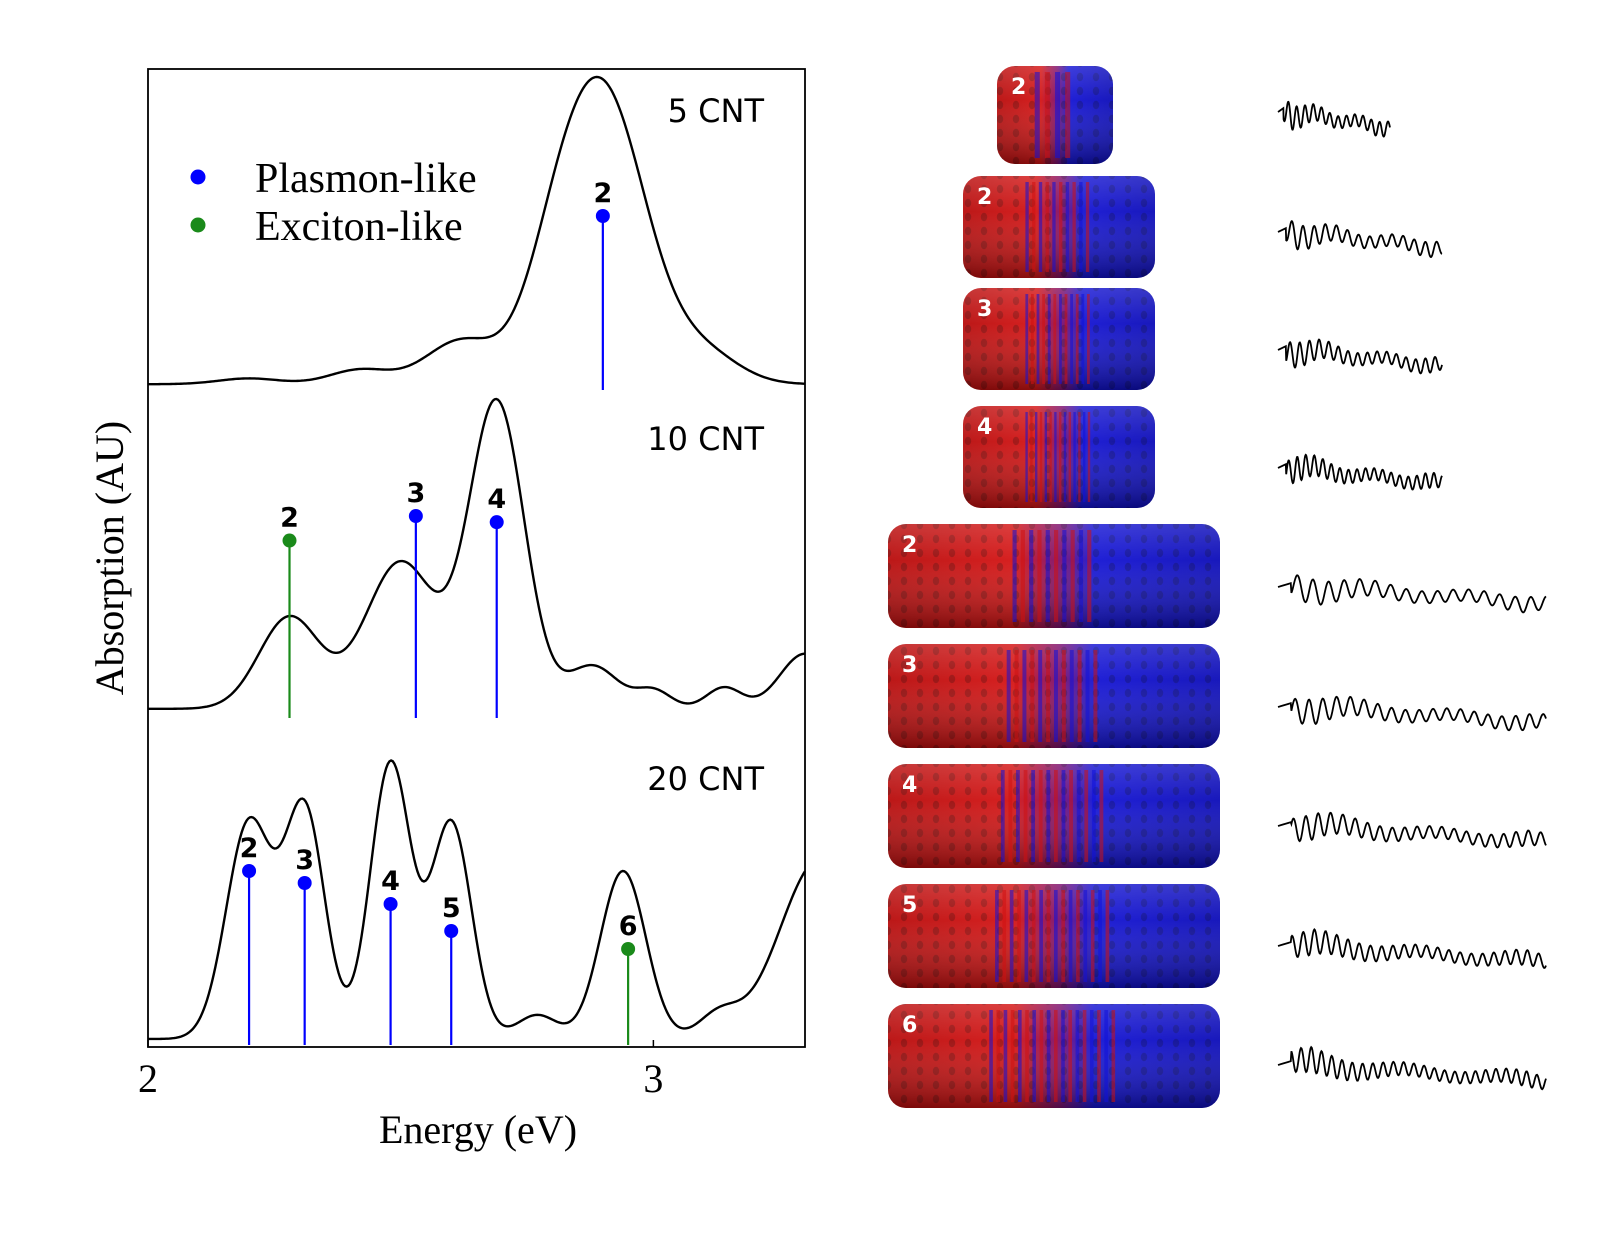 Image resolution: width=1623 pixels, height=1256 pixels. What do you see at coordinates (1059, 457) in the screenshot?
I see `mode-image: 4` at bounding box center [1059, 457].